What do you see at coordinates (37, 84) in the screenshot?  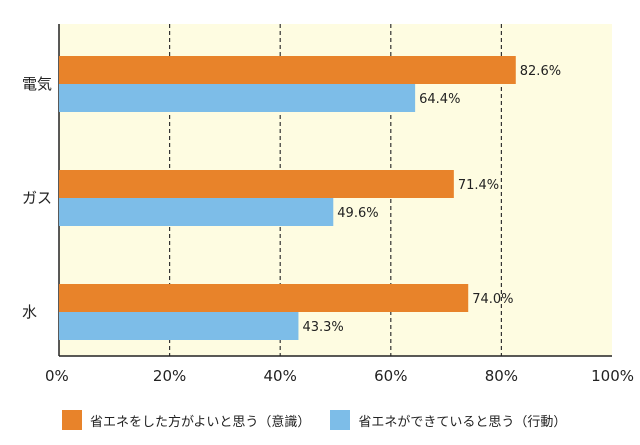 I see `category-label-0: 電気` at bounding box center [37, 84].